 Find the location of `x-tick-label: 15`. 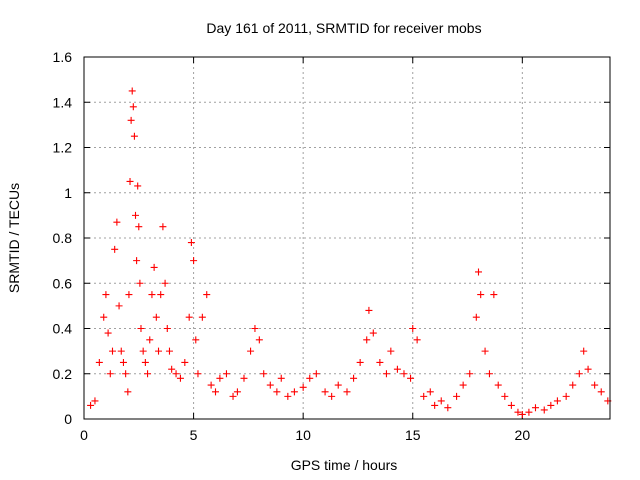

x-tick-label: 15 is located at coordinates (413, 435).